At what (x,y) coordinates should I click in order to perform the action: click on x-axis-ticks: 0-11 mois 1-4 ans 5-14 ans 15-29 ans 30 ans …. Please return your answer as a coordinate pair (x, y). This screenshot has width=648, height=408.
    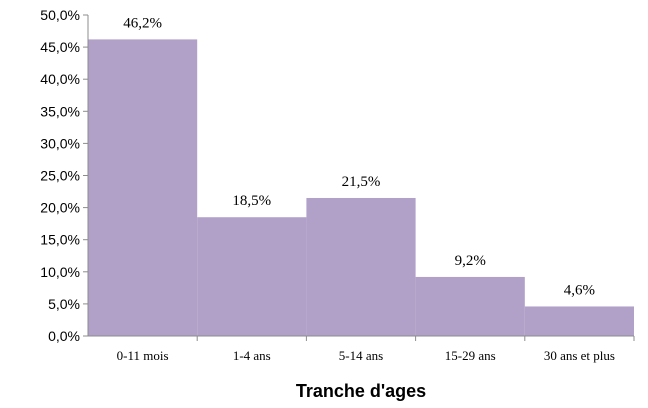
    Looking at the image, I should click on (376, 349).